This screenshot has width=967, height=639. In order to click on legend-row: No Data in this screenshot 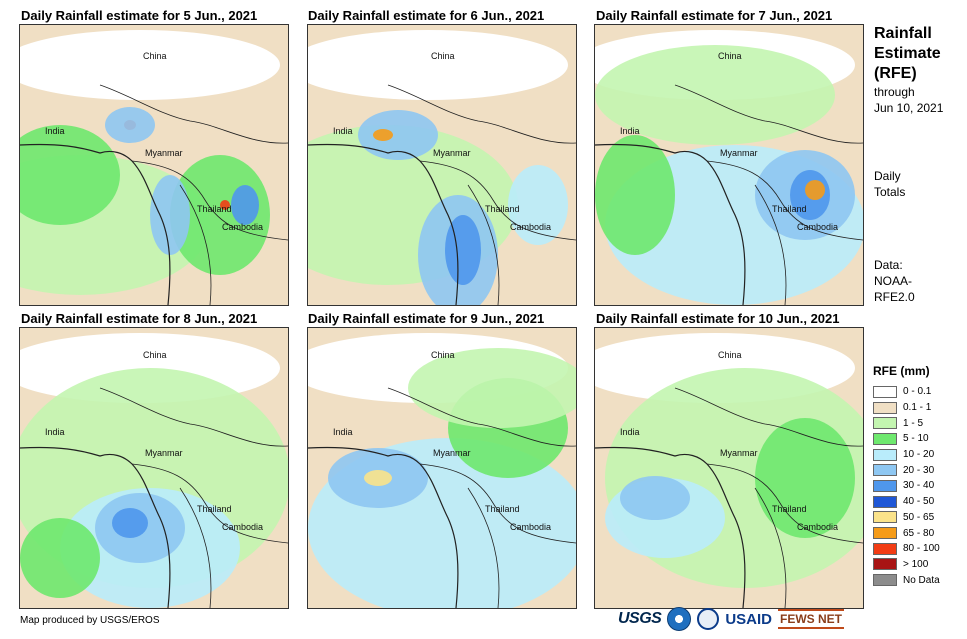, I will do `click(906, 580)`.